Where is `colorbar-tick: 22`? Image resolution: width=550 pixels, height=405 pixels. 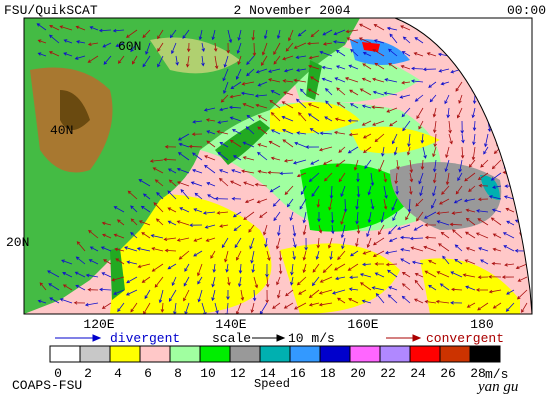
colorbar-tick: 22 is located at coordinates (388, 373).